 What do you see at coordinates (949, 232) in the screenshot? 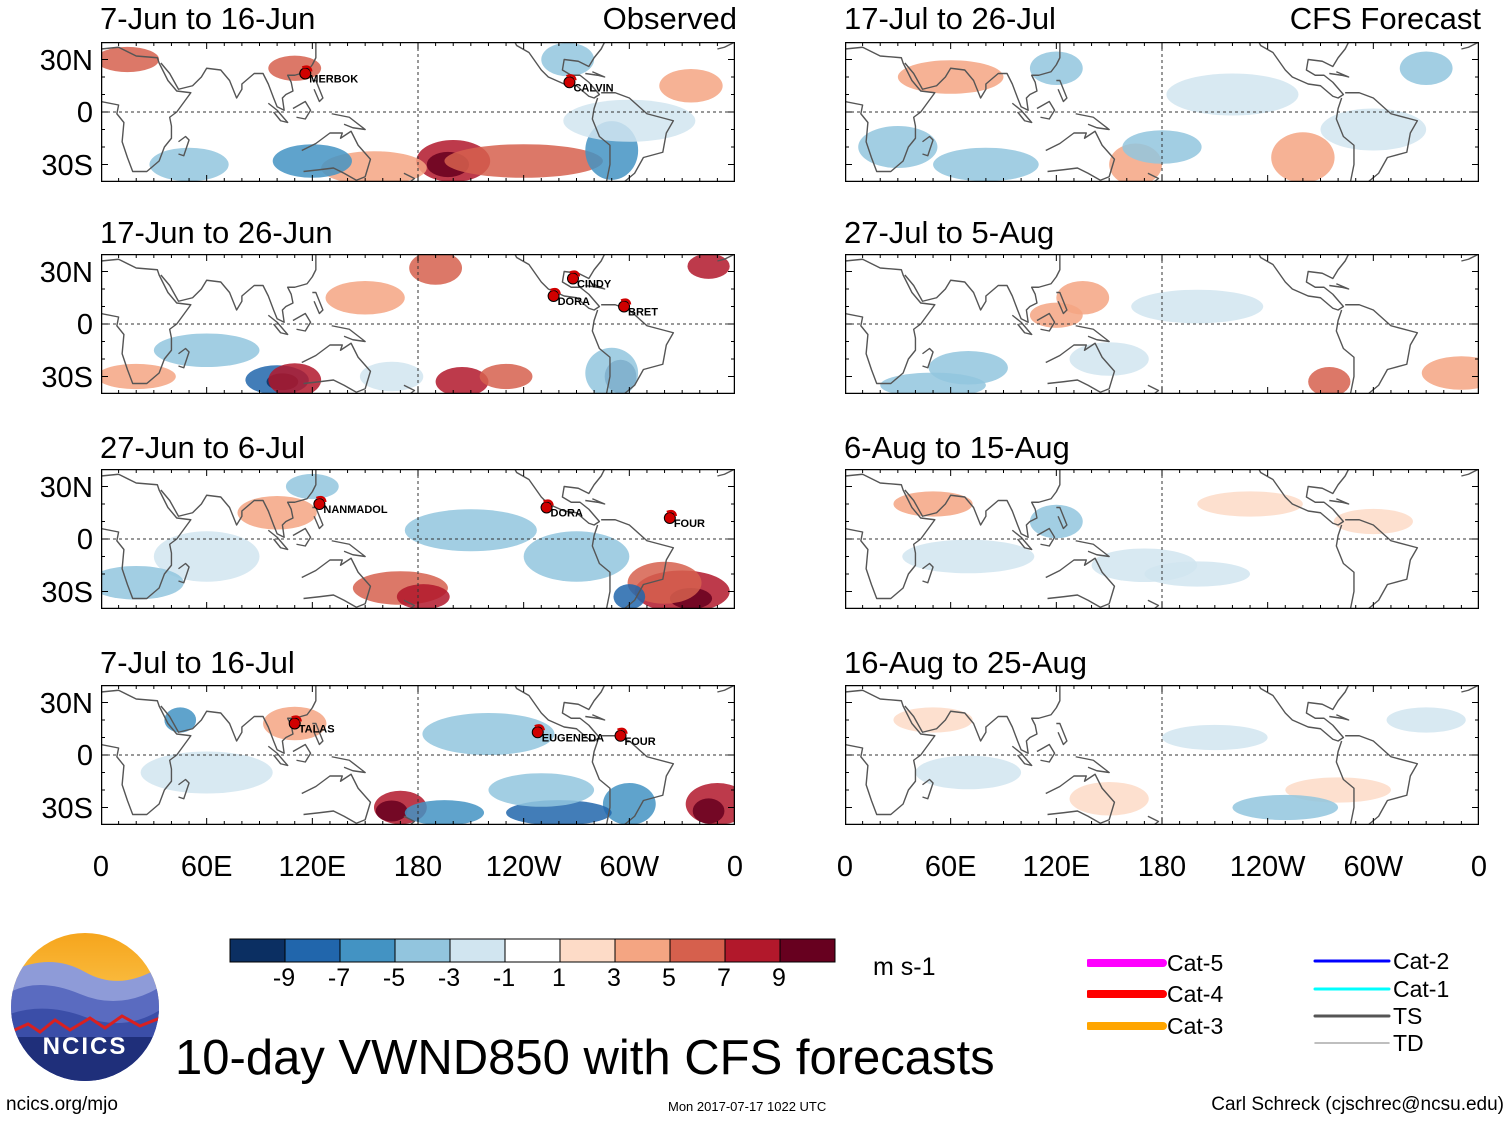
I see `panel-title: 27-Jul to 5-Aug` at bounding box center [949, 232].